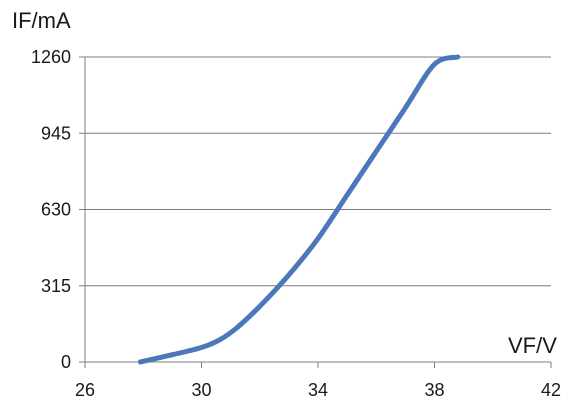 The height and width of the screenshot is (408, 583). I want to click on x-tick-label-2: 34, so click(318, 390).